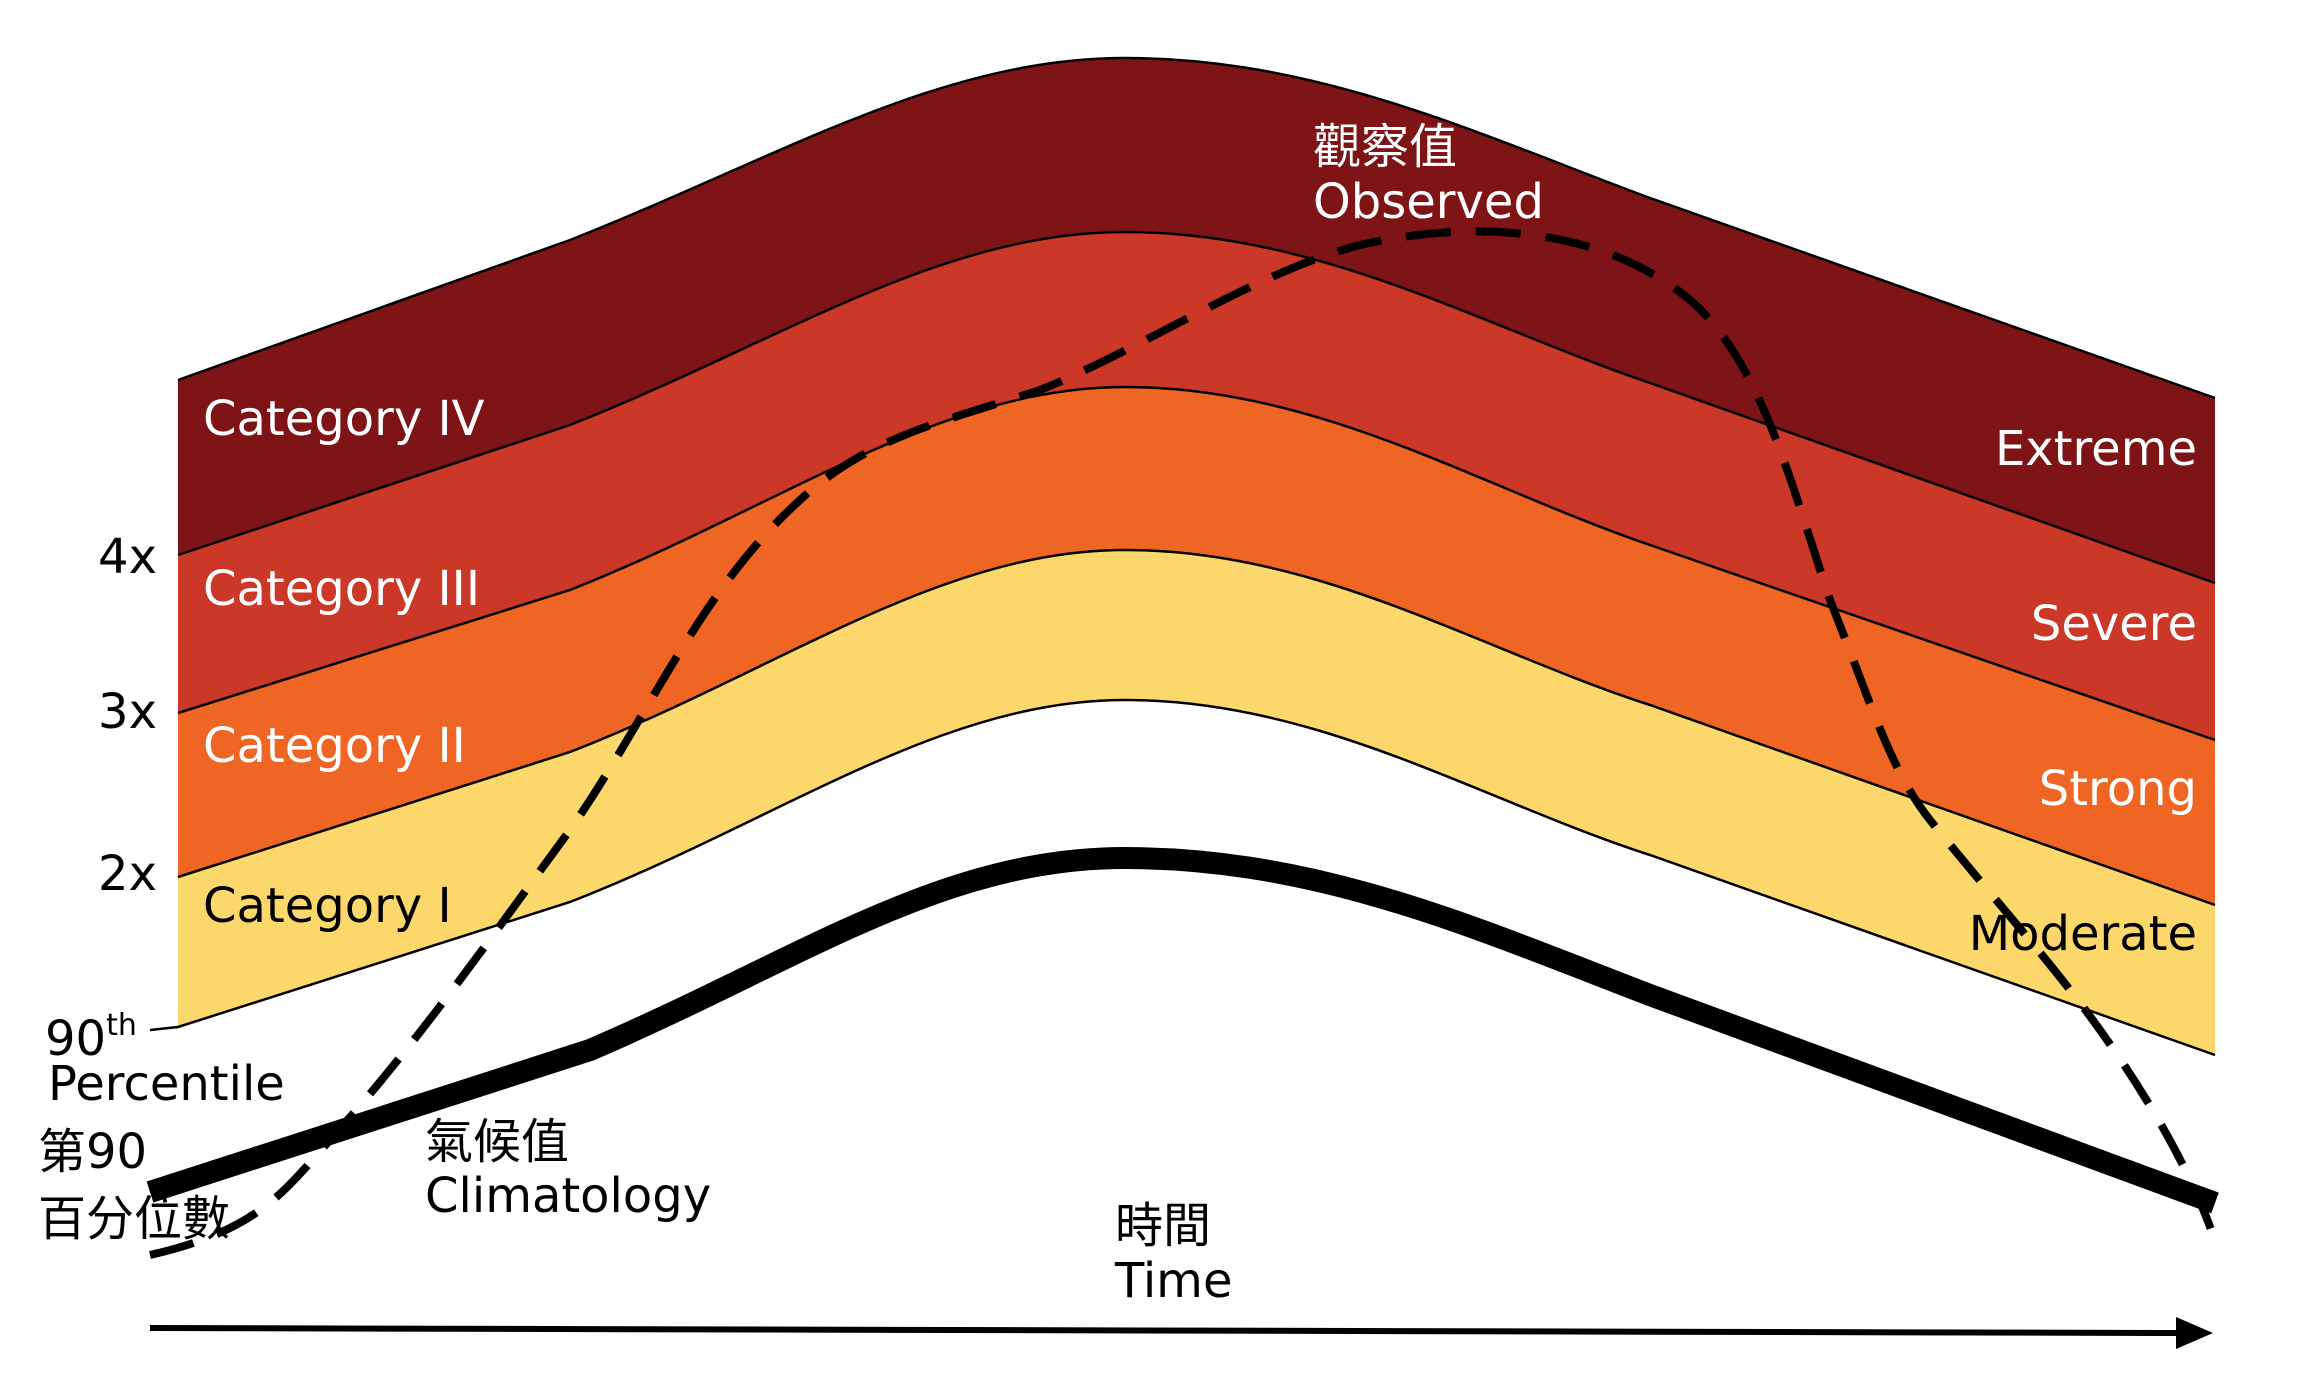 The image size is (2313, 1376). What do you see at coordinates (497, 1142) in the screenshot?
I see `climatology-zh-label: 氣候值` at bounding box center [497, 1142].